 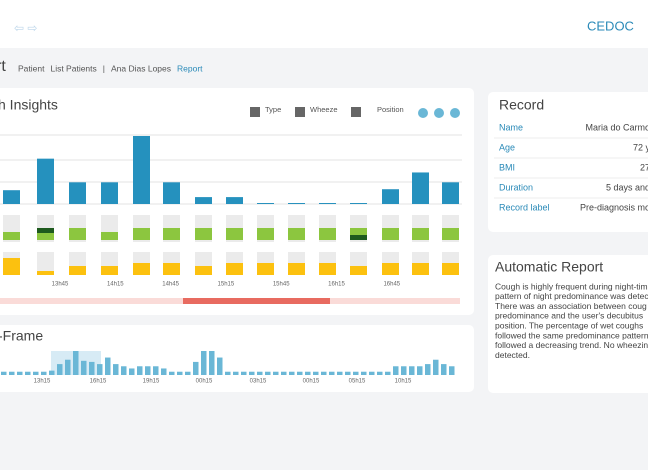 I want to click on report-line: predominance and the user's decubitus, so click(x=569, y=316).